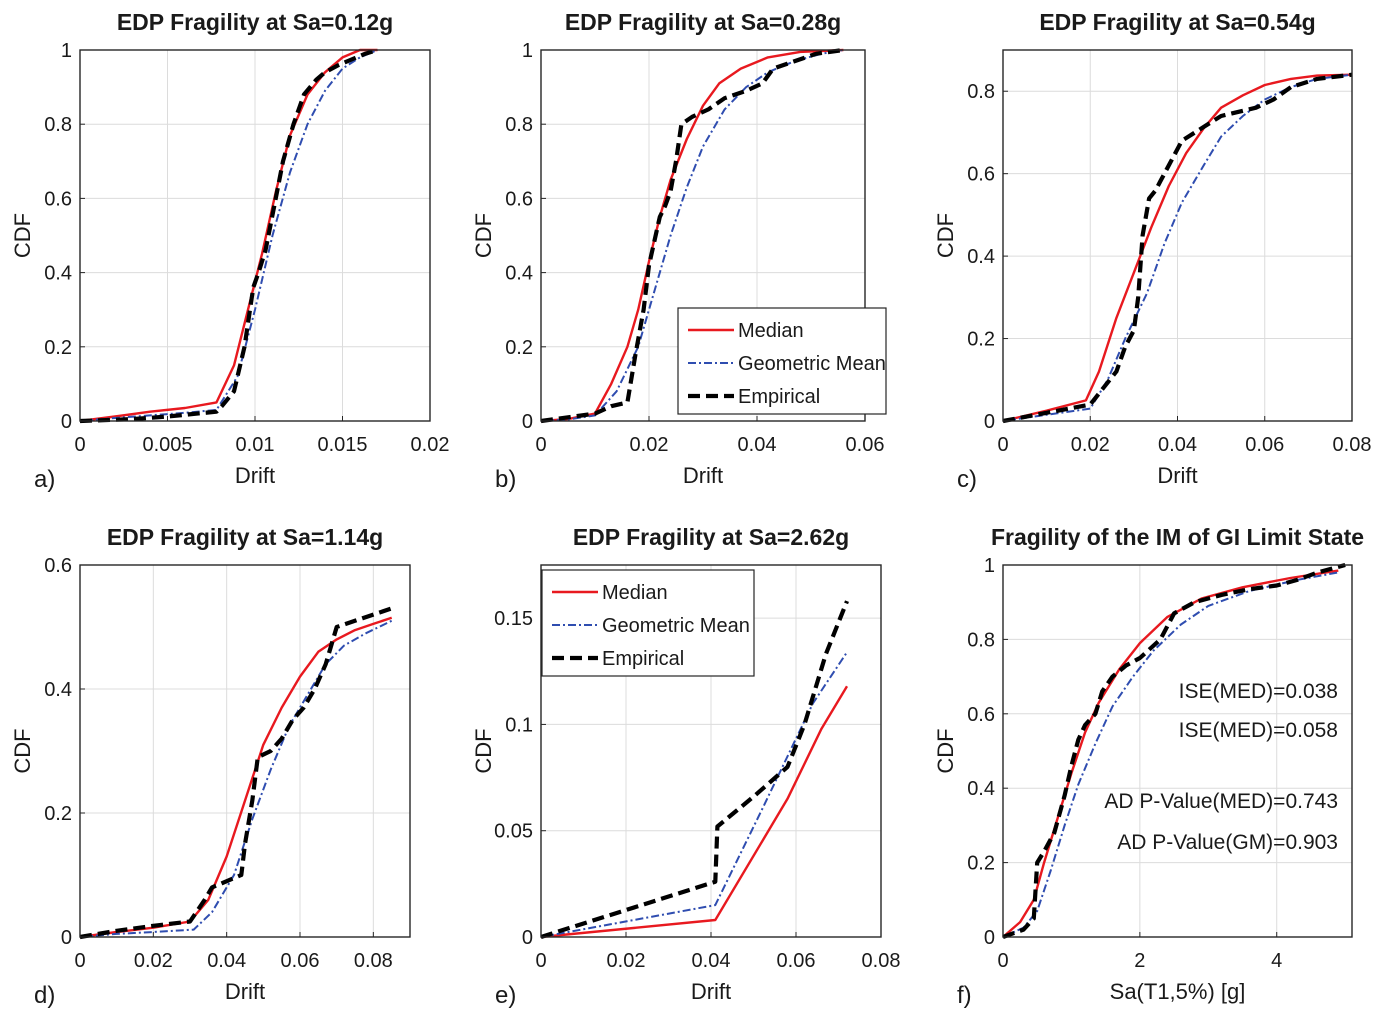 The width and height of the screenshot is (1388, 1024). What do you see at coordinates (711, 537) in the screenshot?
I see `chart-title: EDP Fragility at Sa=2.62g` at bounding box center [711, 537].